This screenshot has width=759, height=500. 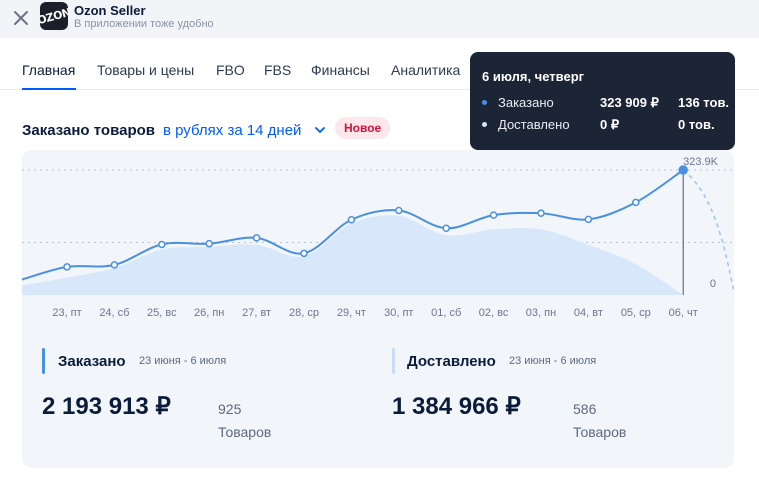 I want to click on tab-products-prices: Товары и цены, so click(x=146, y=70).